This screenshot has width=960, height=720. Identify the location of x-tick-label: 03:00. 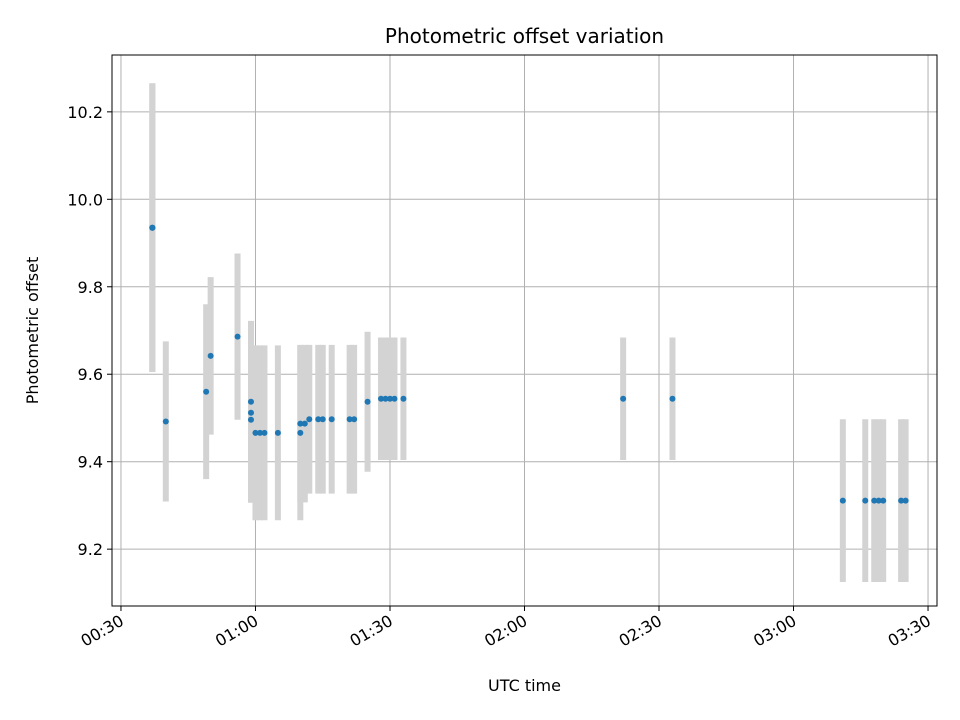
(774, 631).